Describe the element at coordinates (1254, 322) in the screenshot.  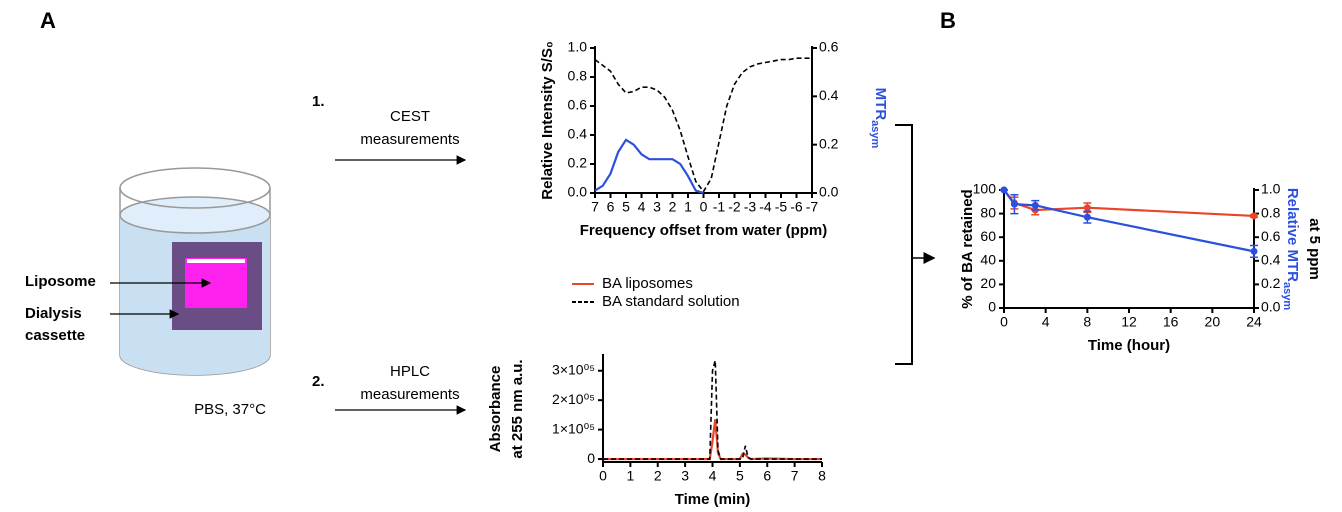
I see `x-tick-label: 24` at that location.